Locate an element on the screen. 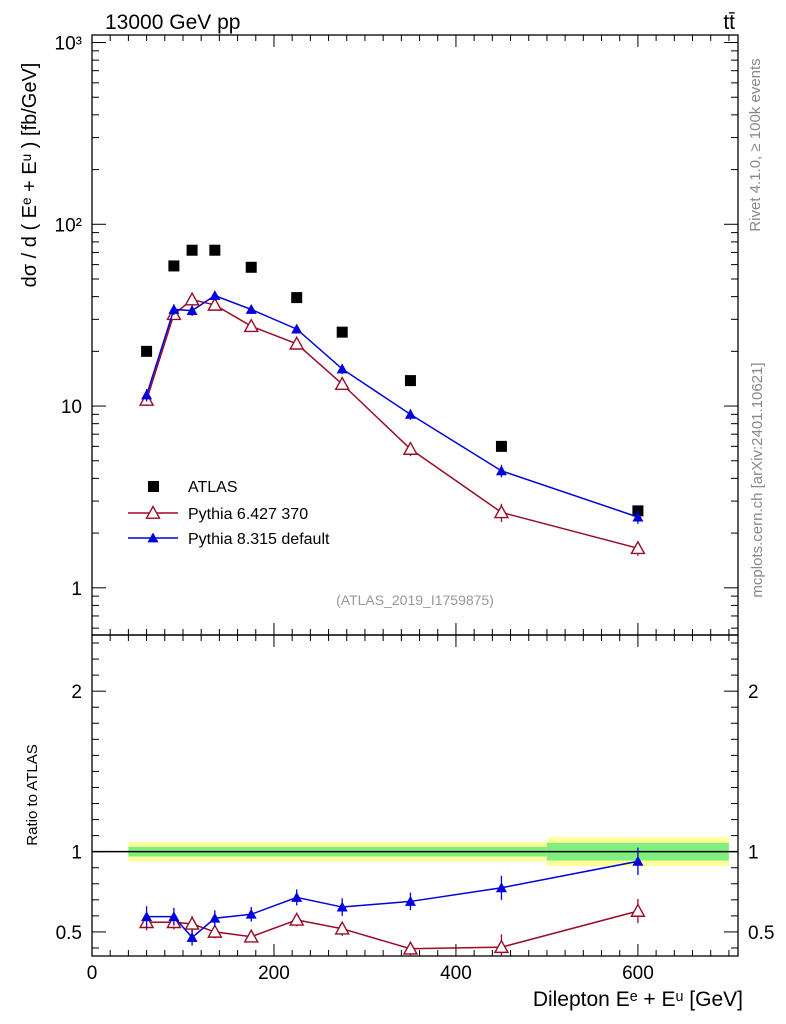  main-y-tick-label: 1 is located at coordinates (76, 589).